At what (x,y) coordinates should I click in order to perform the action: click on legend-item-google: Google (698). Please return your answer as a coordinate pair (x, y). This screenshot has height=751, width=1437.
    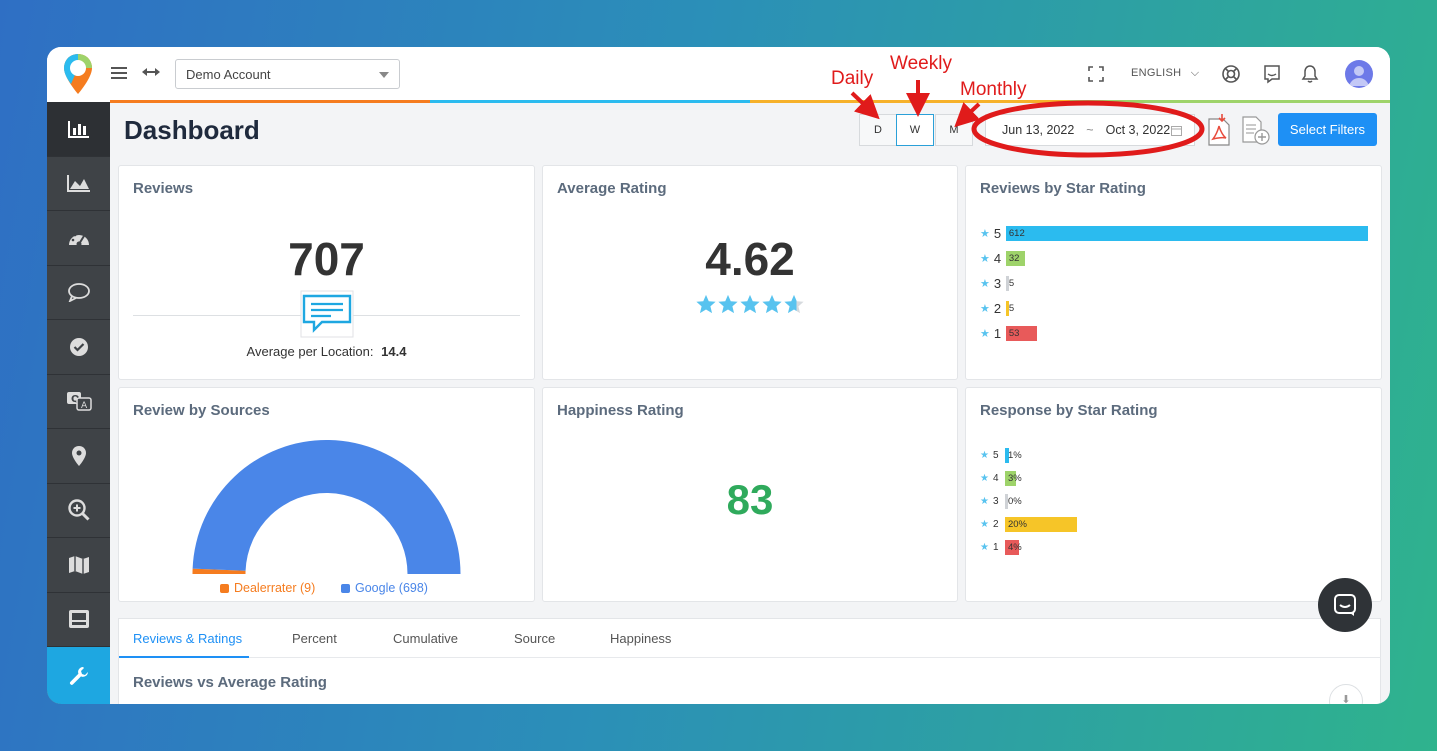
    Looking at the image, I should click on (384, 588).